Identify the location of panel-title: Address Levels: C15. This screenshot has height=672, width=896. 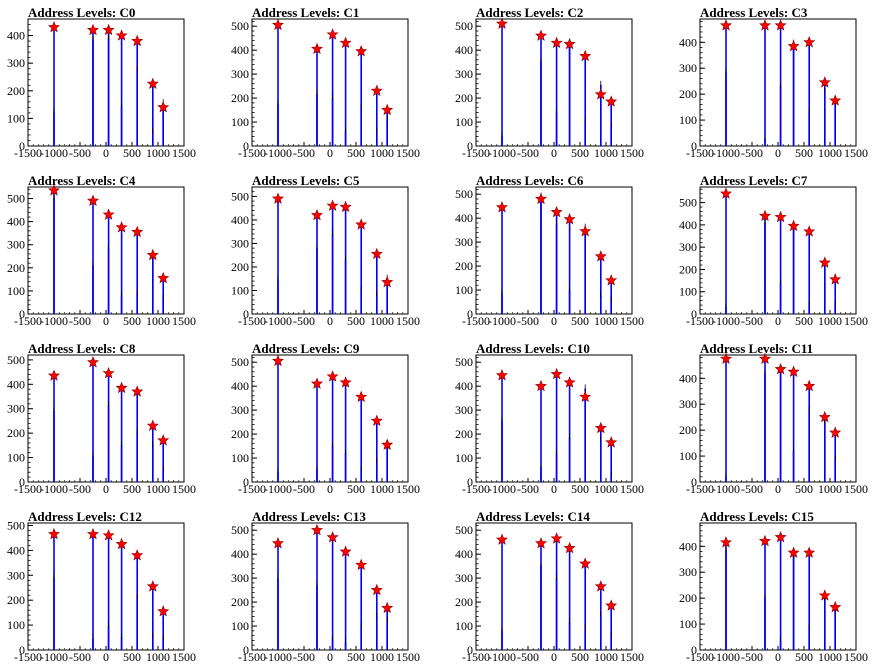
(757, 516).